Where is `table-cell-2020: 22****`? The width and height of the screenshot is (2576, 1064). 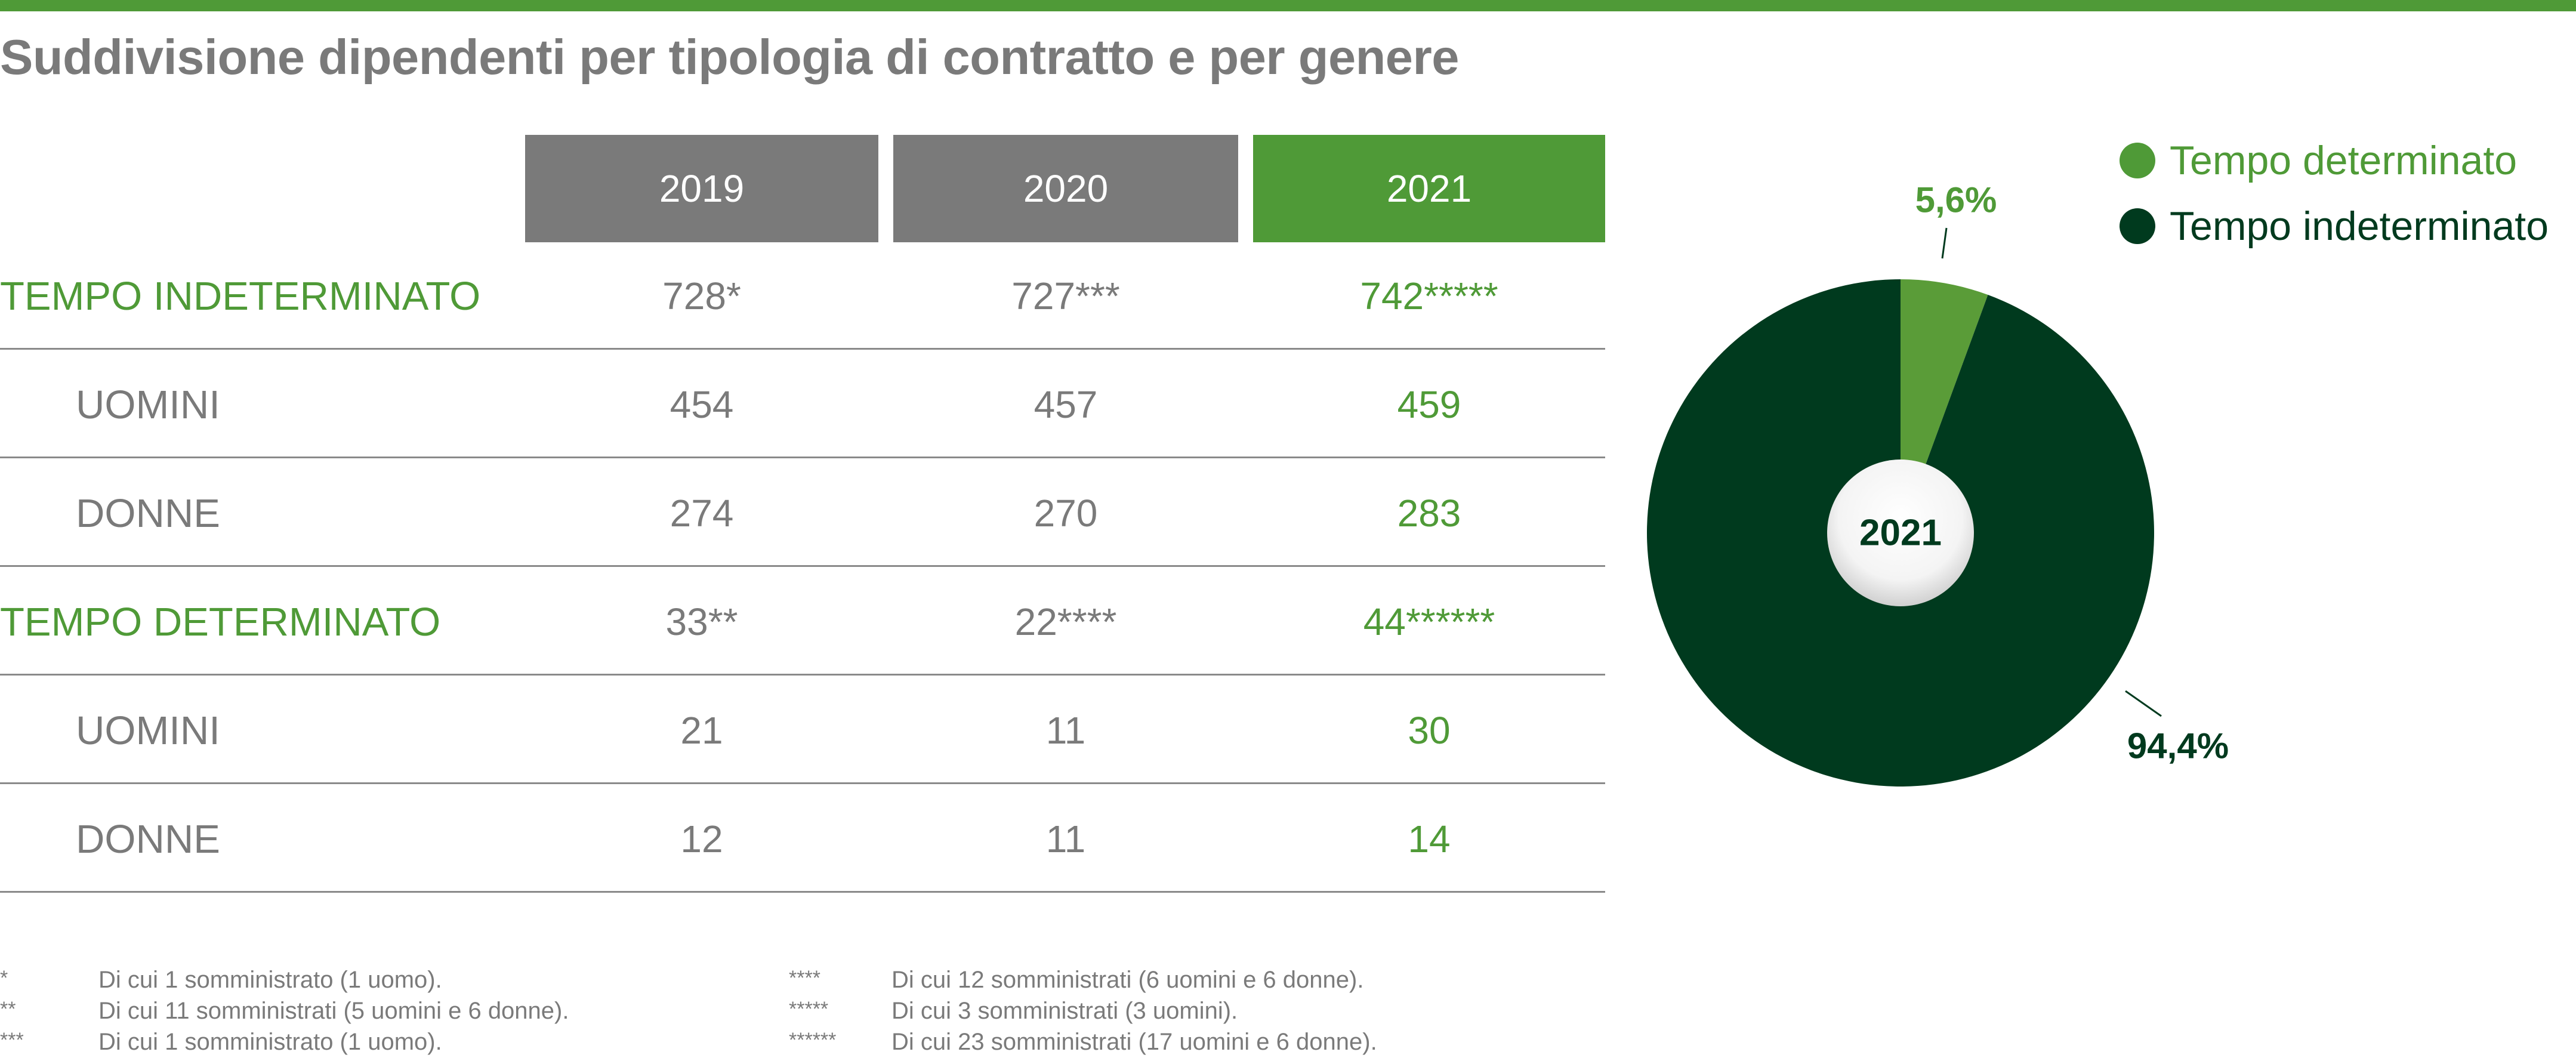 table-cell-2020: 22**** is located at coordinates (1066, 622).